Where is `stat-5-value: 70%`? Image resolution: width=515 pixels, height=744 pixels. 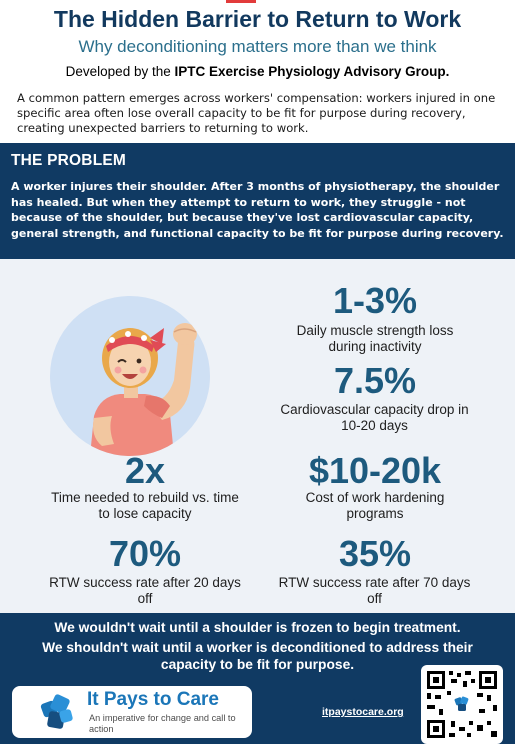 stat-5-value: 70% is located at coordinates (145, 553).